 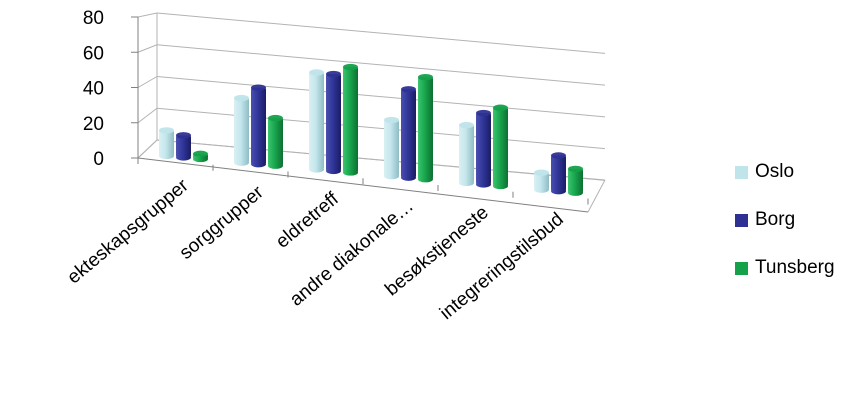 I want to click on legend-swatch-tunsberg, so click(x=741, y=268).